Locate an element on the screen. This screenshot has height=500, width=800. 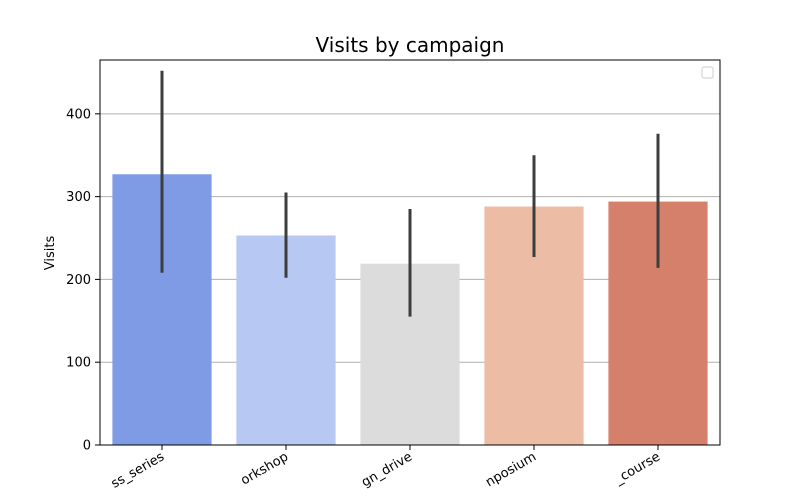
y-tick-label: 300 is located at coordinates (78, 197).